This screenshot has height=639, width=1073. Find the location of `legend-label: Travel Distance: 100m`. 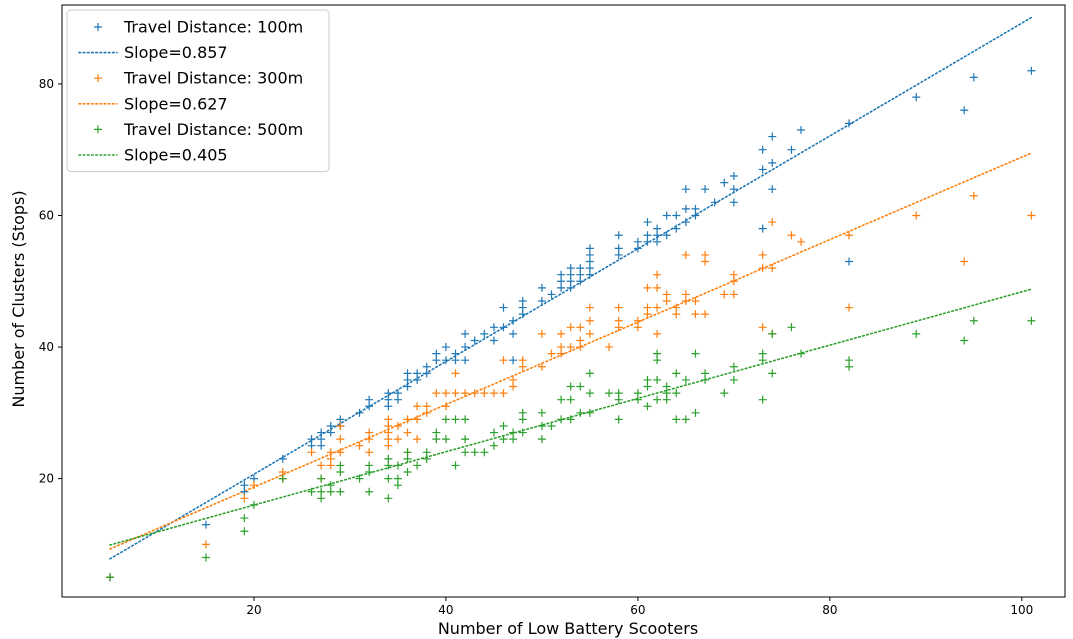

legend-label: Travel Distance: 100m is located at coordinates (213, 27).